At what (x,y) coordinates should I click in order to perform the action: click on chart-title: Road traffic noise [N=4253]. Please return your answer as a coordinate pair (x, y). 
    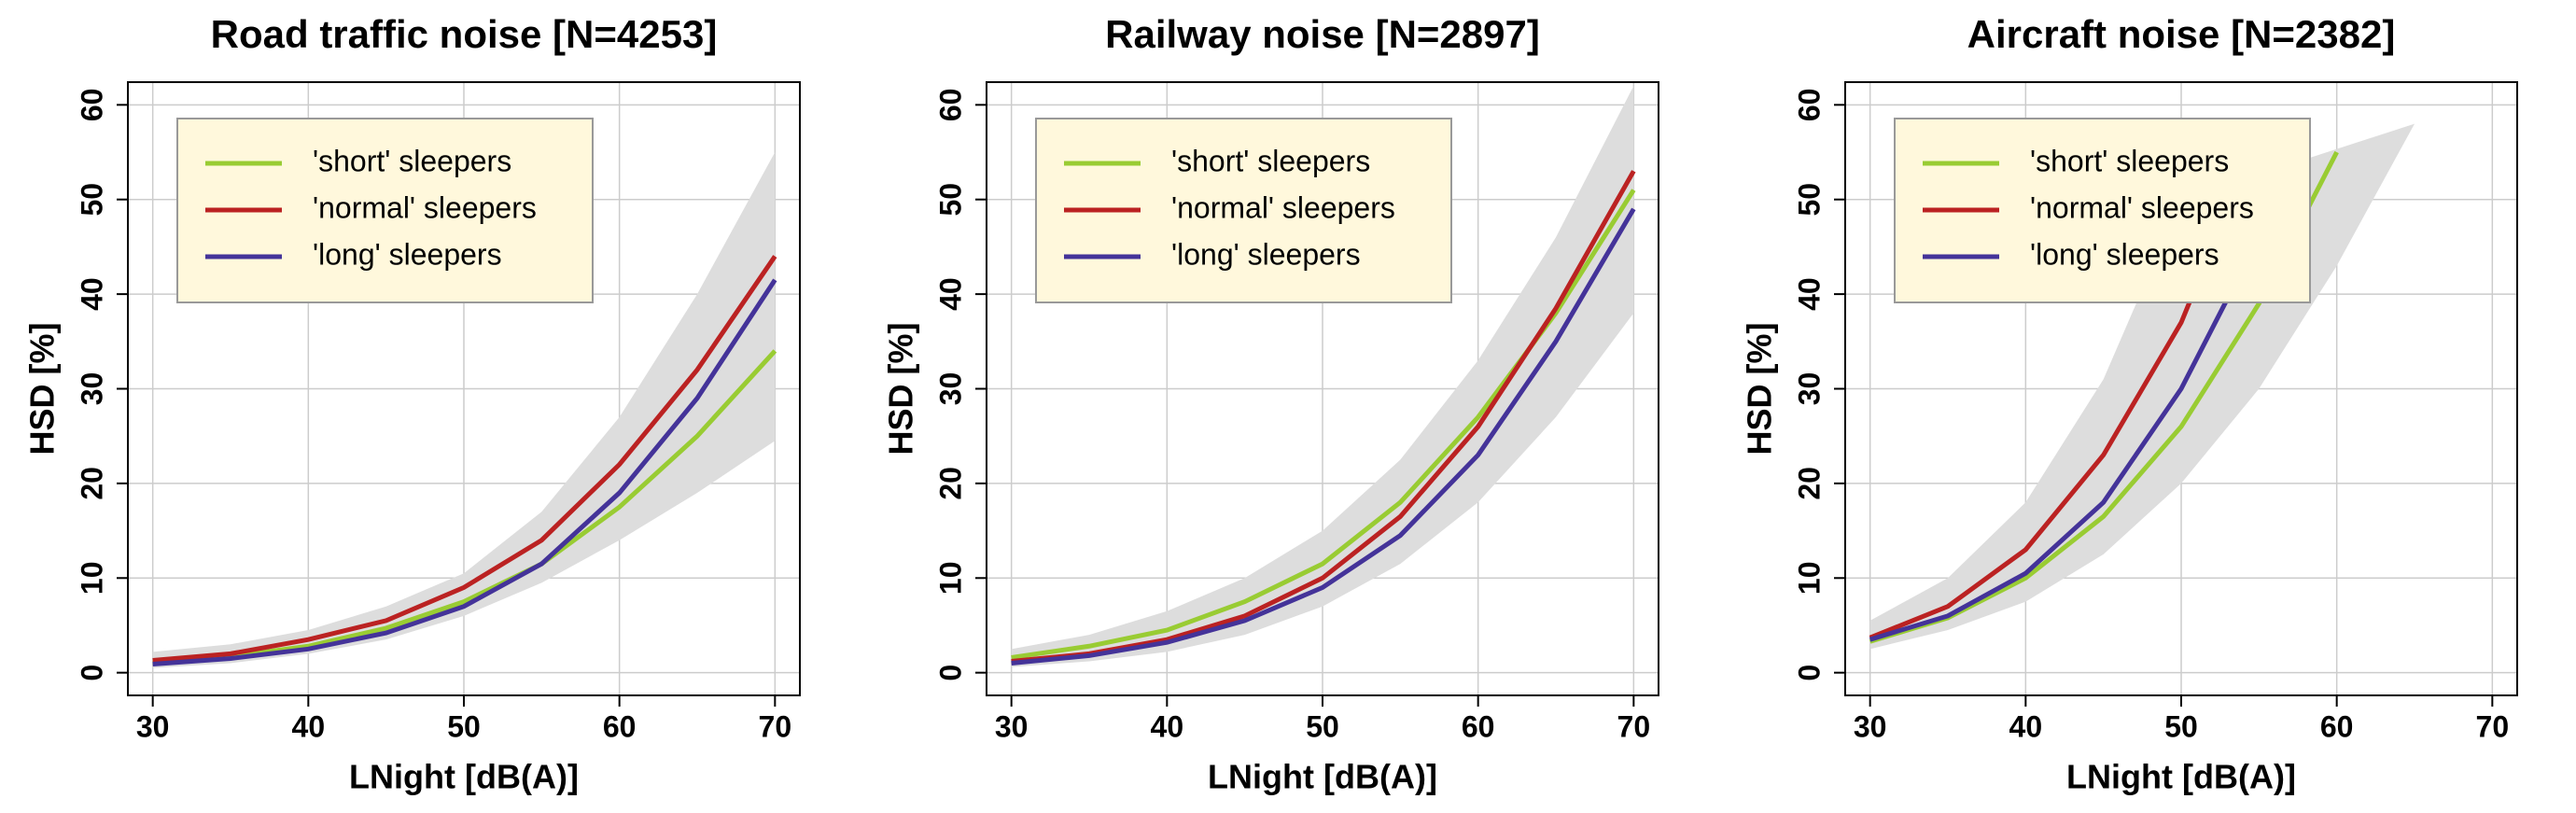
    Looking at the image, I should click on (464, 34).